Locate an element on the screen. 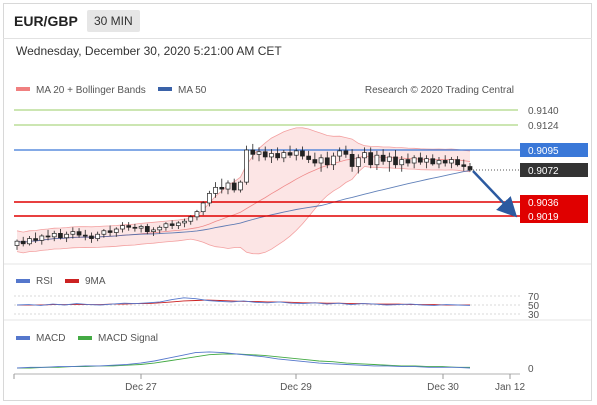 Image resolution: width=597 pixels, height=405 pixels. rsi-tick-70: 70 is located at coordinates (534, 297).